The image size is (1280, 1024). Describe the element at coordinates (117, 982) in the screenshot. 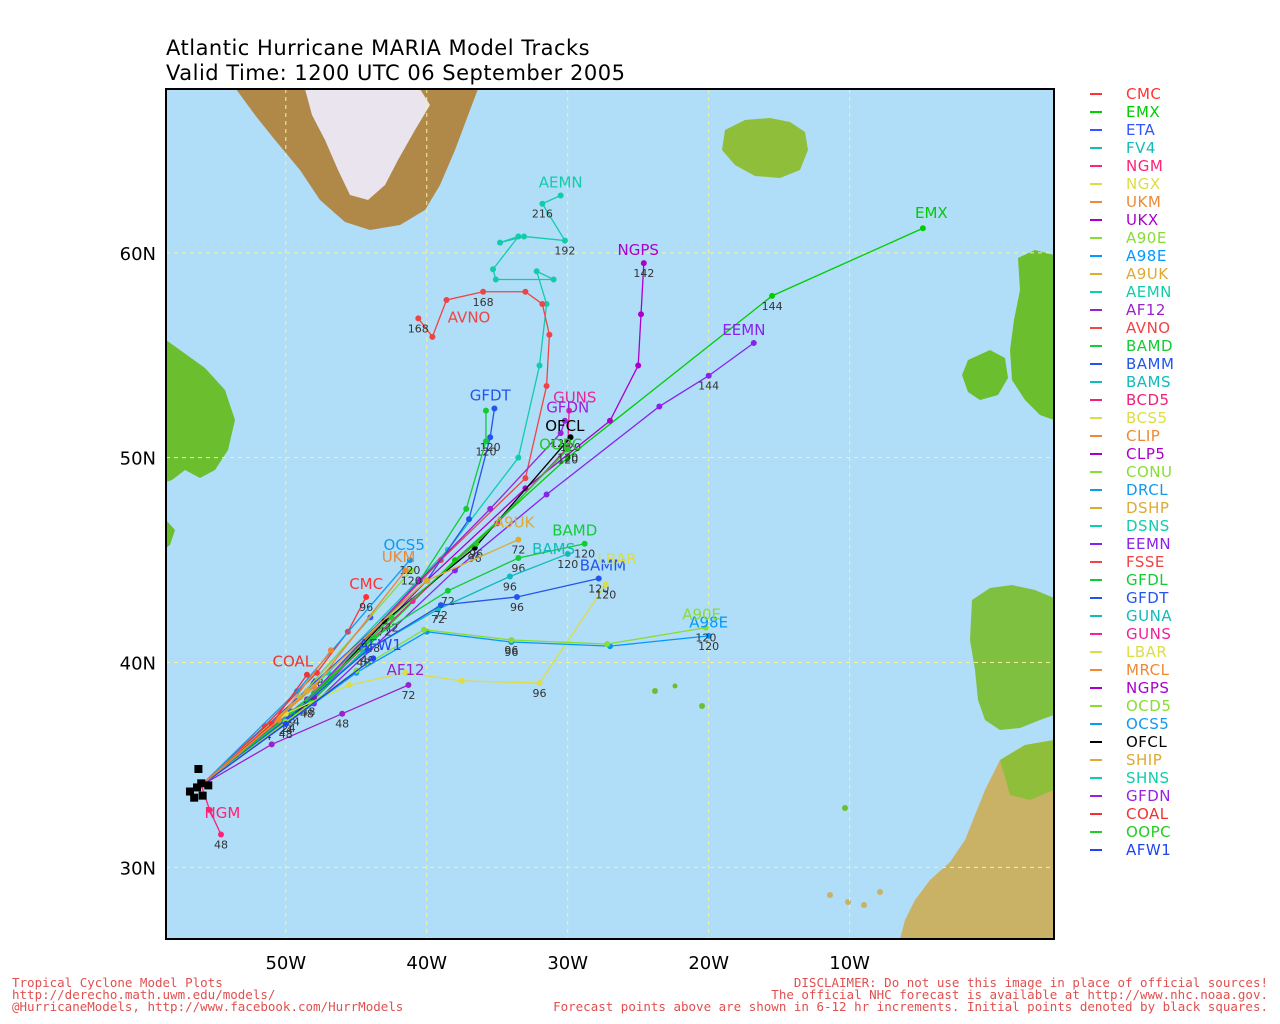

I see `footer-credit: Tropical Cyclone Model Plots` at that location.